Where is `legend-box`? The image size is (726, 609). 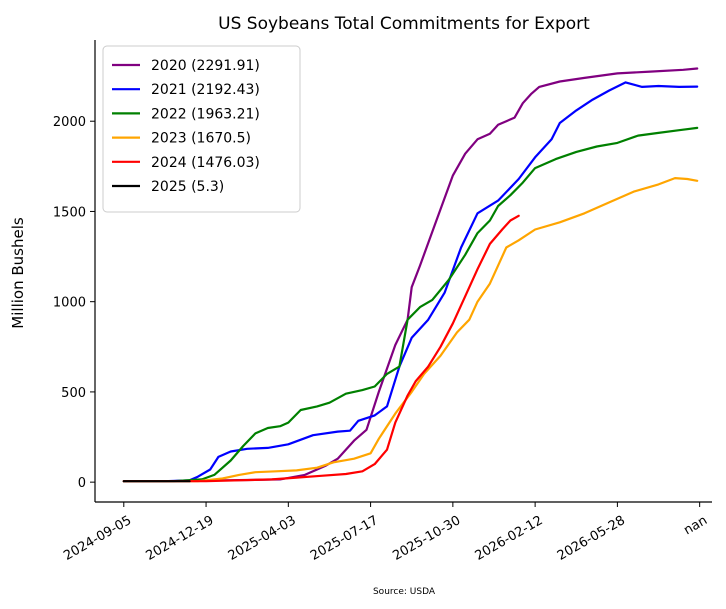 legend-box is located at coordinates (201, 129).